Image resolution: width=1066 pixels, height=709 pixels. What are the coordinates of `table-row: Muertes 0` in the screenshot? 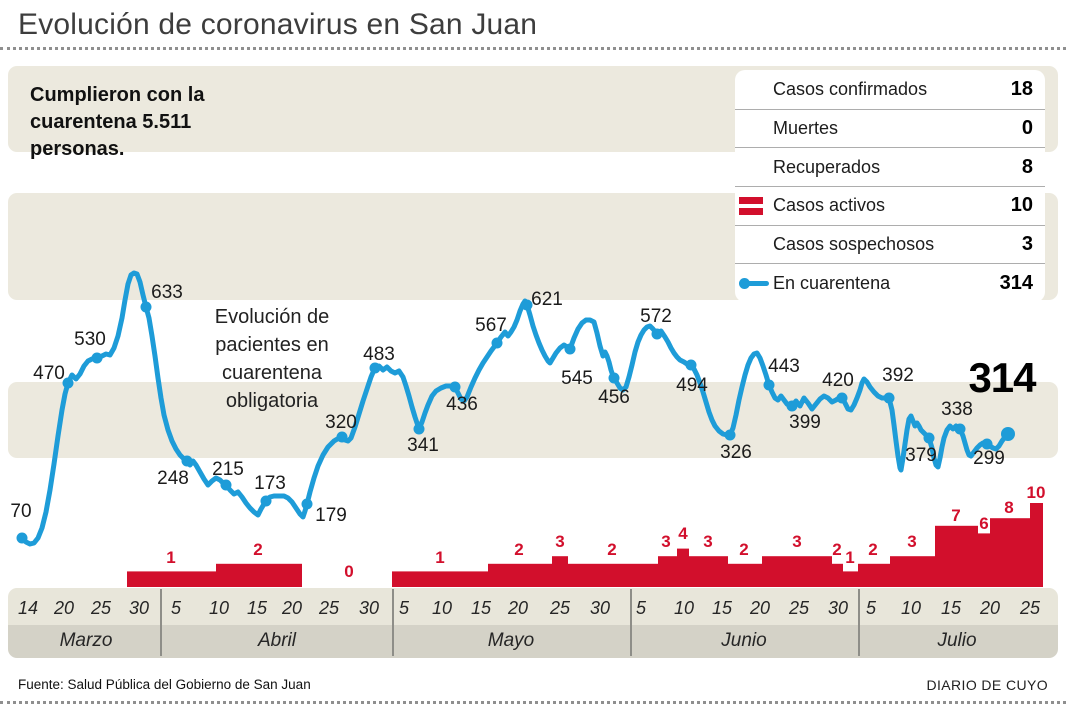 It's located at (890, 128).